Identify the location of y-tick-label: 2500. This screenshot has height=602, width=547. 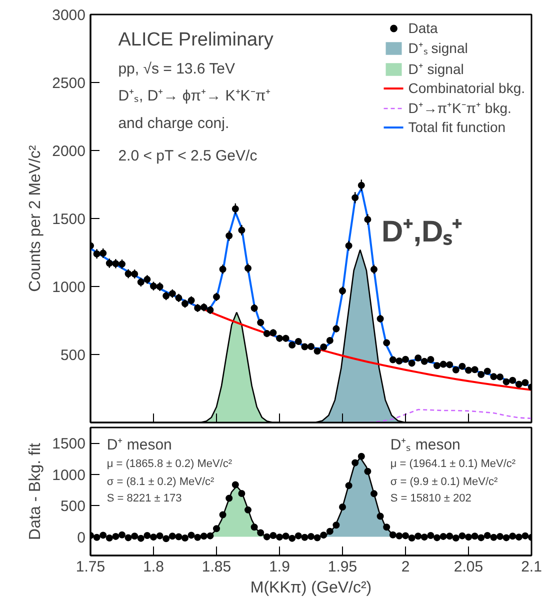
(69, 83).